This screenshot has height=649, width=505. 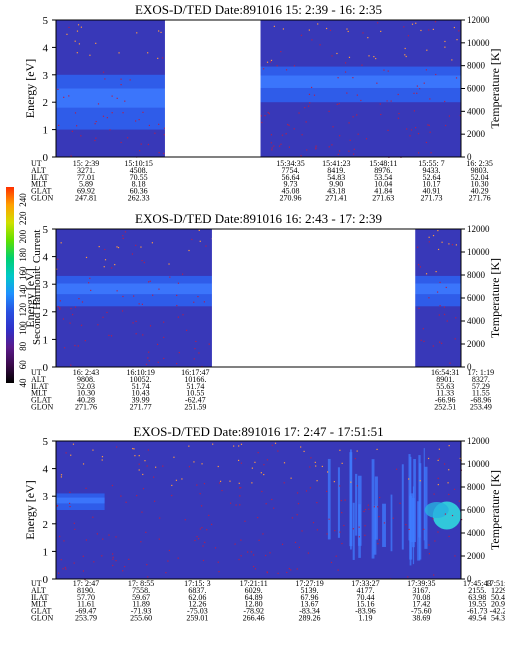 I want to click on y-tick-label: 3, so click(x=46, y=285).